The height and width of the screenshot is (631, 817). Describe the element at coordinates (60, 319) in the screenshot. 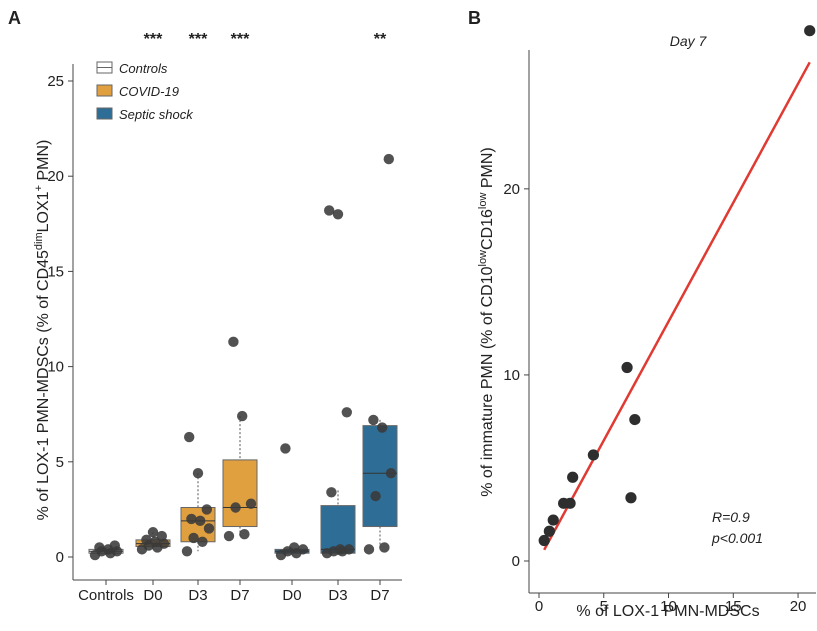

I see `boxplot-y-ticks: 0 5 10 15 20 25` at that location.